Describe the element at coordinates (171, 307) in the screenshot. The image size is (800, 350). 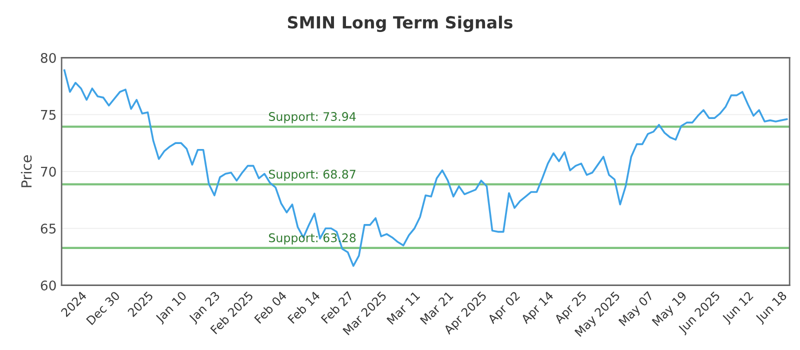
I see `x-tick-label: Jan 10` at that location.